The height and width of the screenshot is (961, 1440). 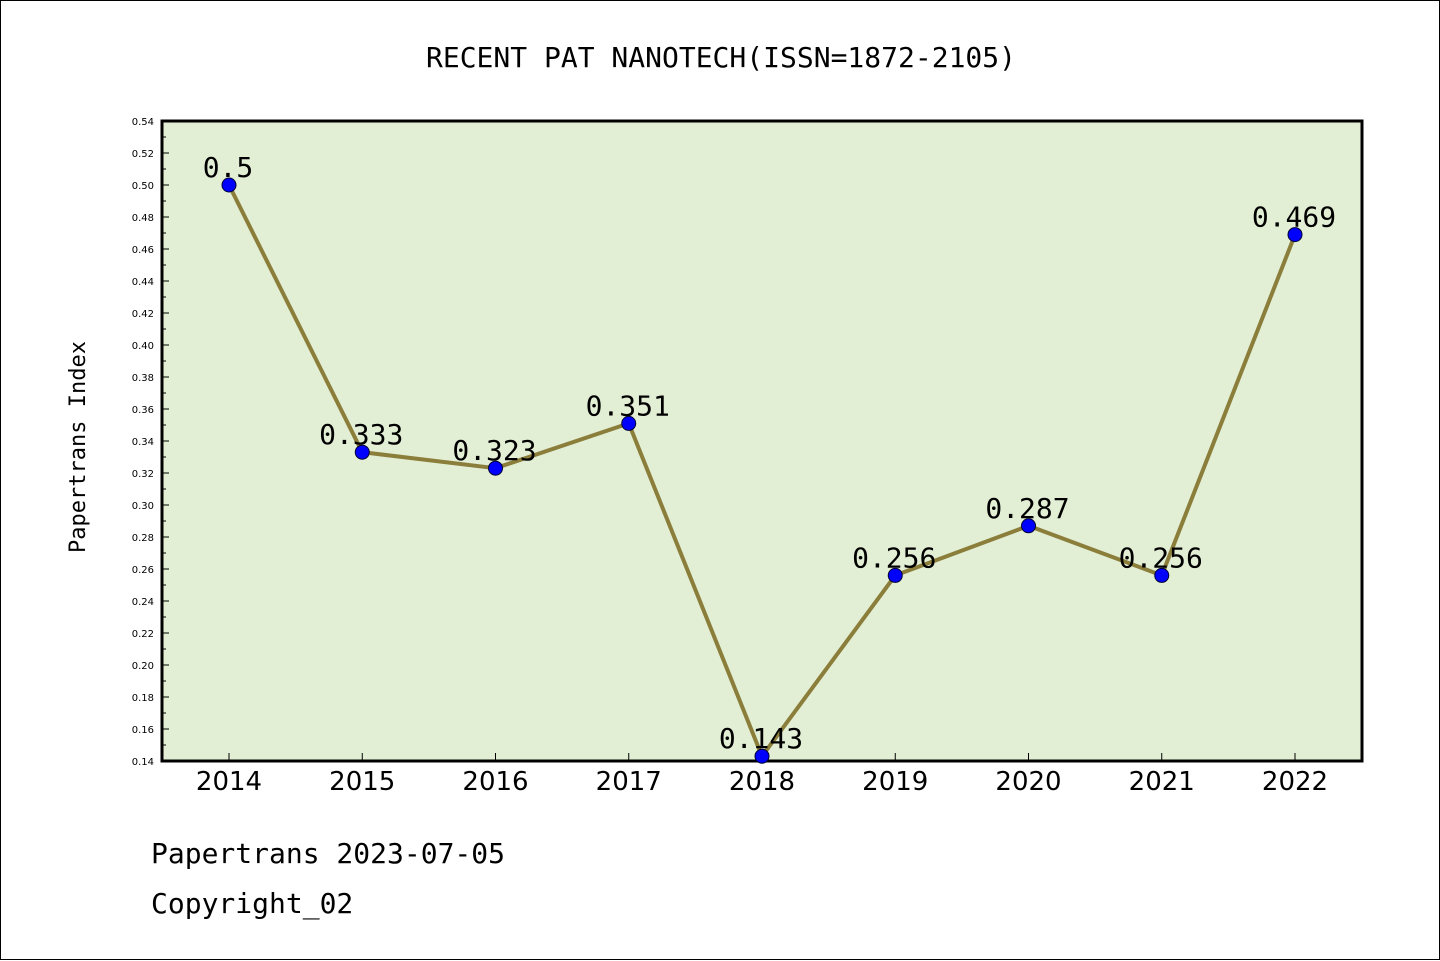 I want to click on data-label: 0.143, so click(x=761, y=738).